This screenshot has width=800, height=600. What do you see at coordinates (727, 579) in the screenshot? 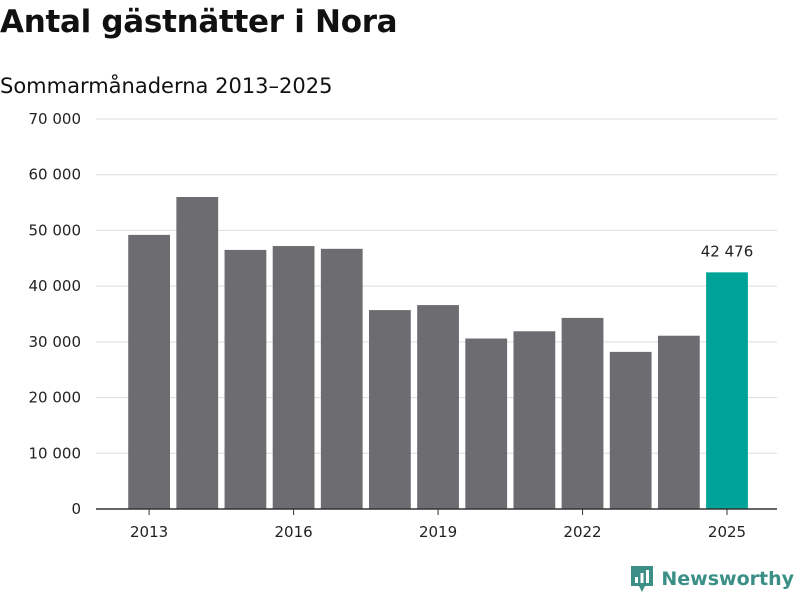
I see `brand-name: Newsworthy` at bounding box center [727, 579].